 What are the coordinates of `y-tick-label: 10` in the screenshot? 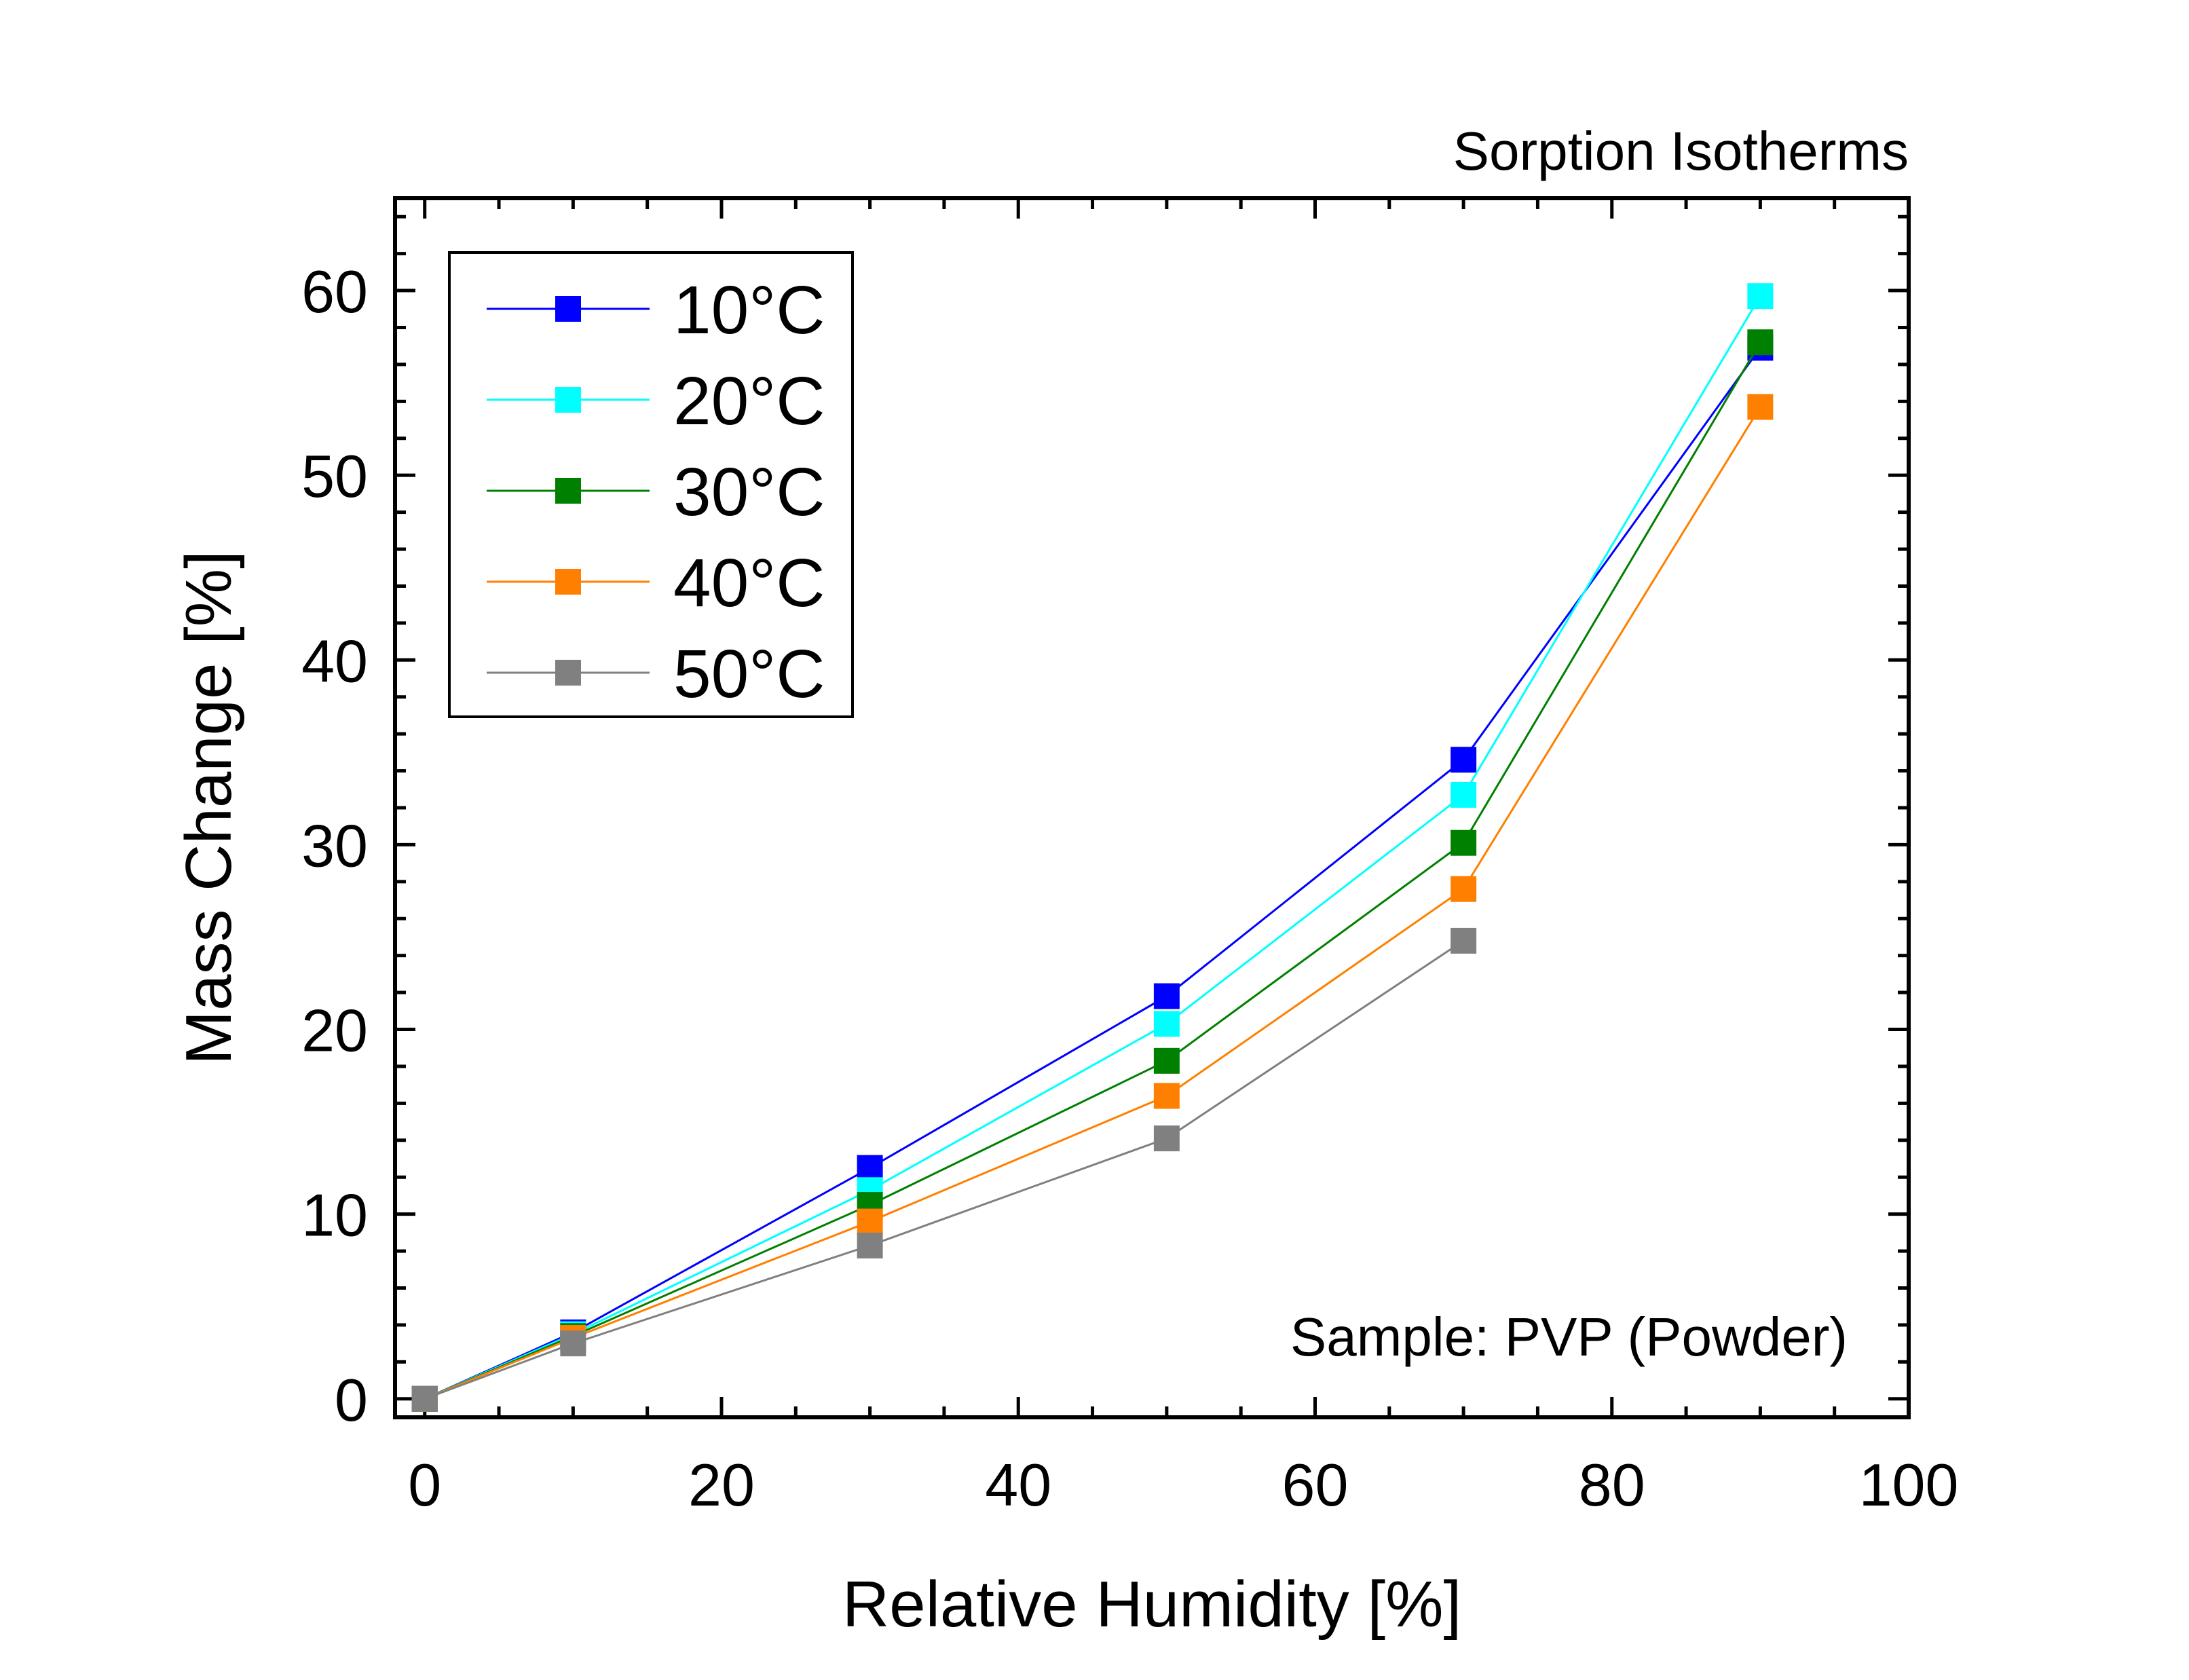 It's located at (334, 1216).